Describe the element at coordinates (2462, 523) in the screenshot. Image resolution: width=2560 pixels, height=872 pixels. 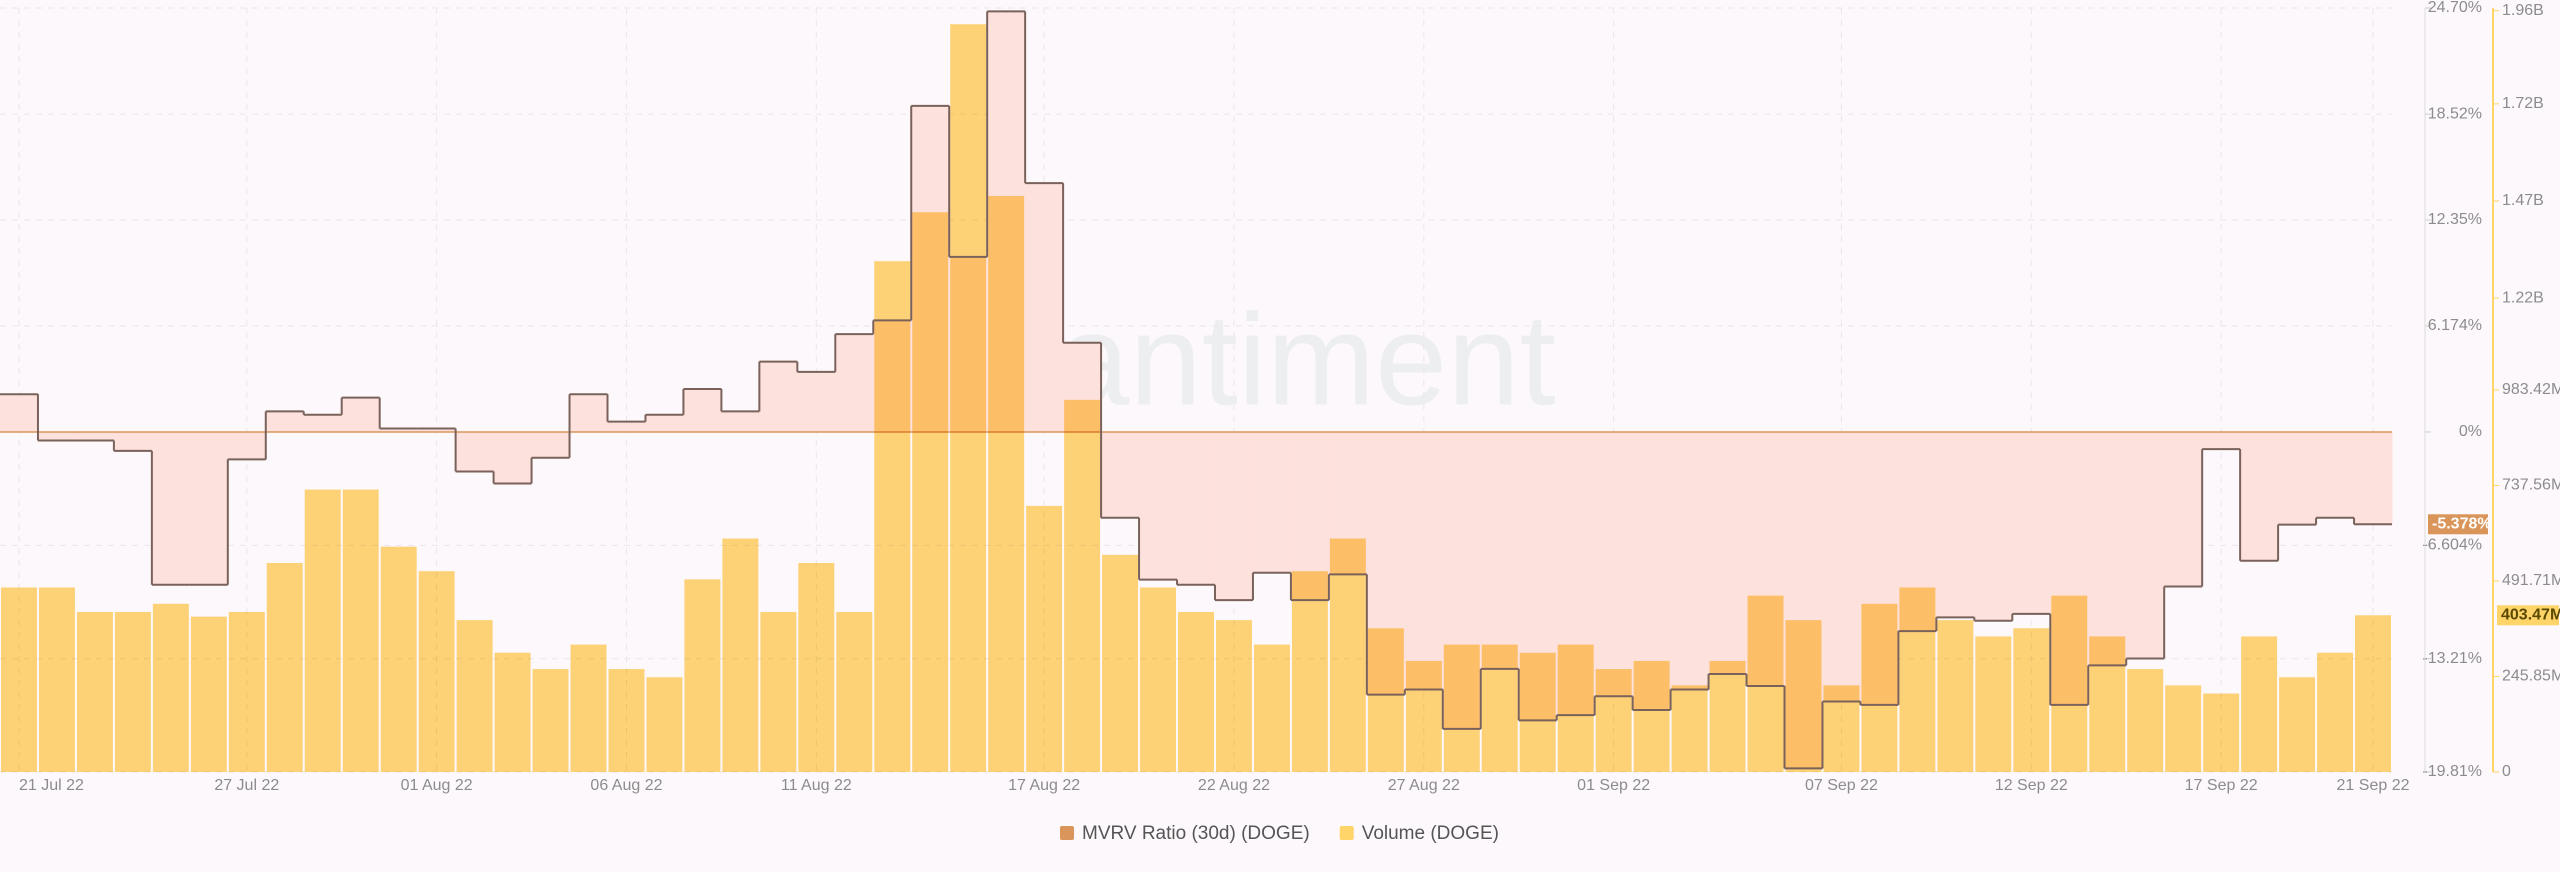
I see `current-value-label: -5.378%` at that location.